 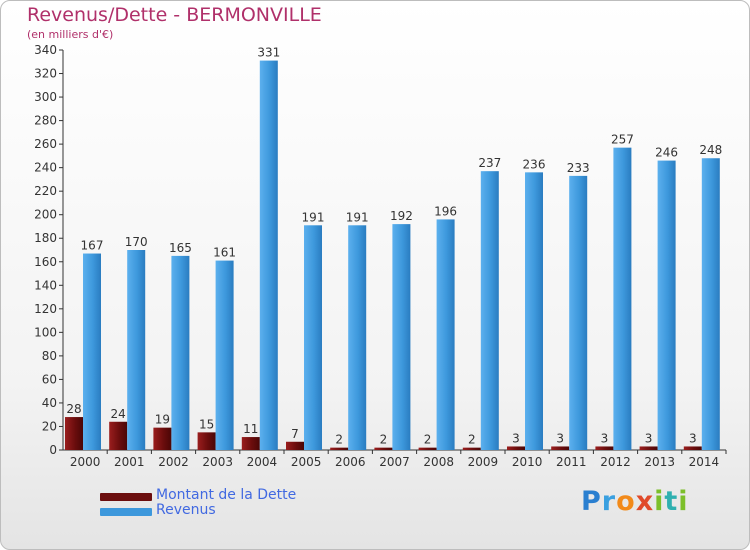 What do you see at coordinates (268, 53) in the screenshot?
I see `data-label-revenus: 331` at bounding box center [268, 53].